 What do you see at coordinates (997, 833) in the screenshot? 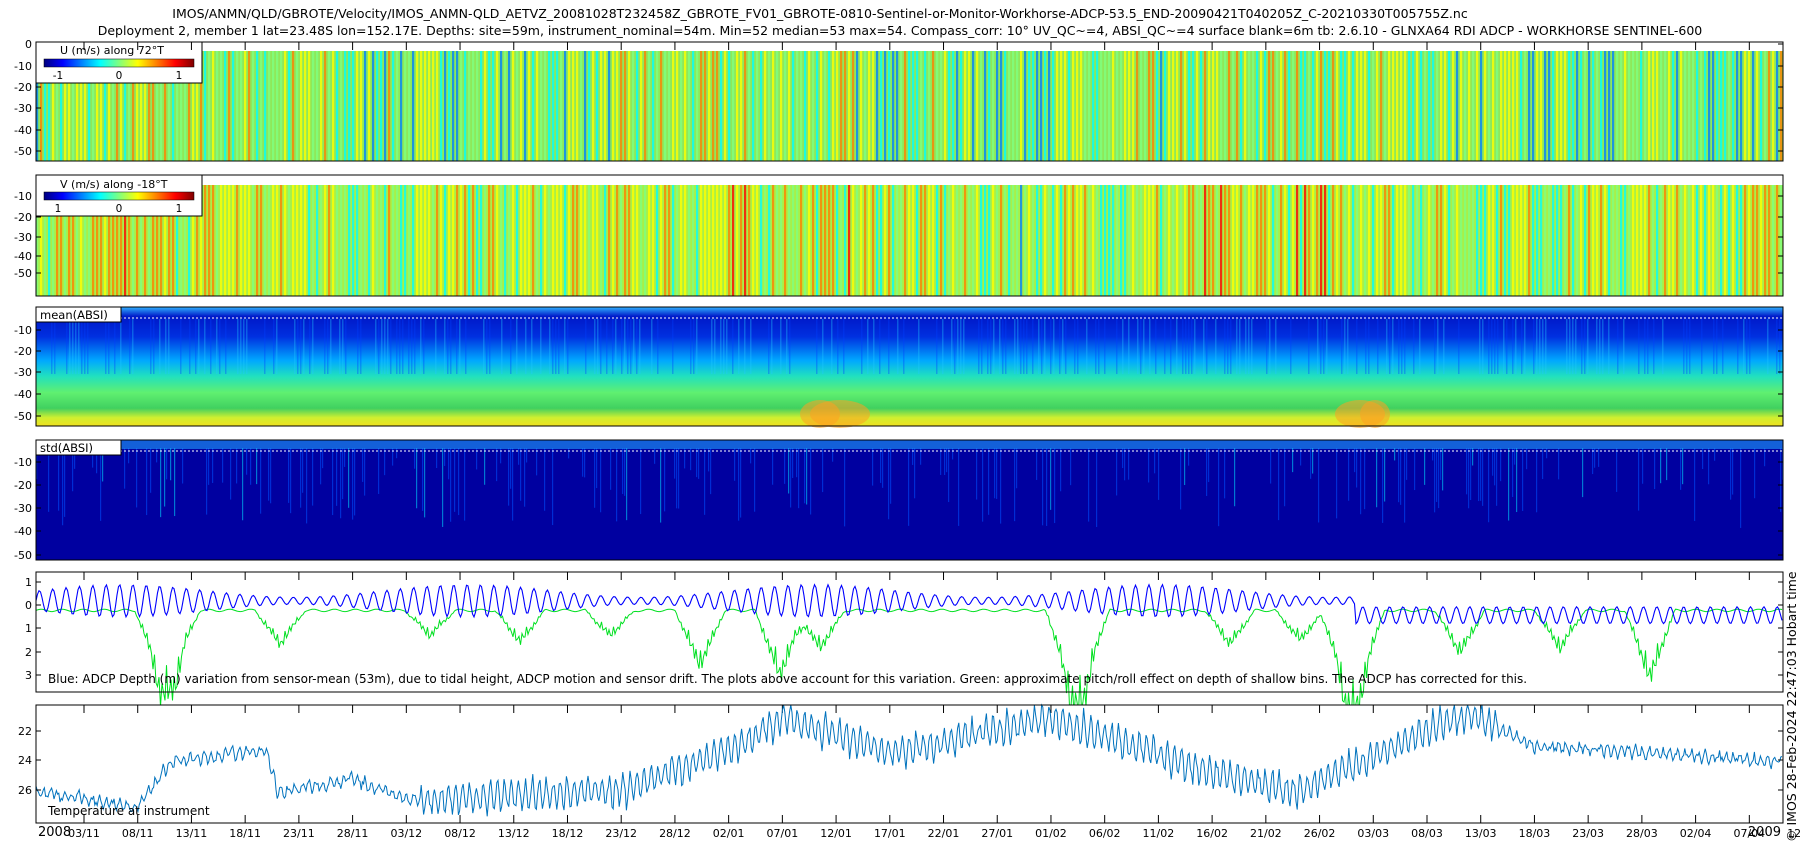
I see `x-tick-label: 27/01` at bounding box center [997, 833].